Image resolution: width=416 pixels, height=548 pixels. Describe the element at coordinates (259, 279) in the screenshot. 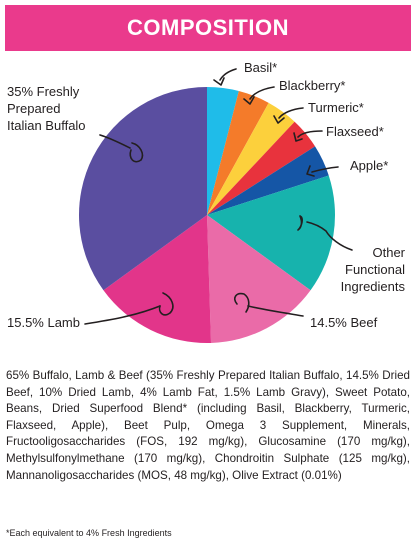

I see `pie-slice-beef` at that location.